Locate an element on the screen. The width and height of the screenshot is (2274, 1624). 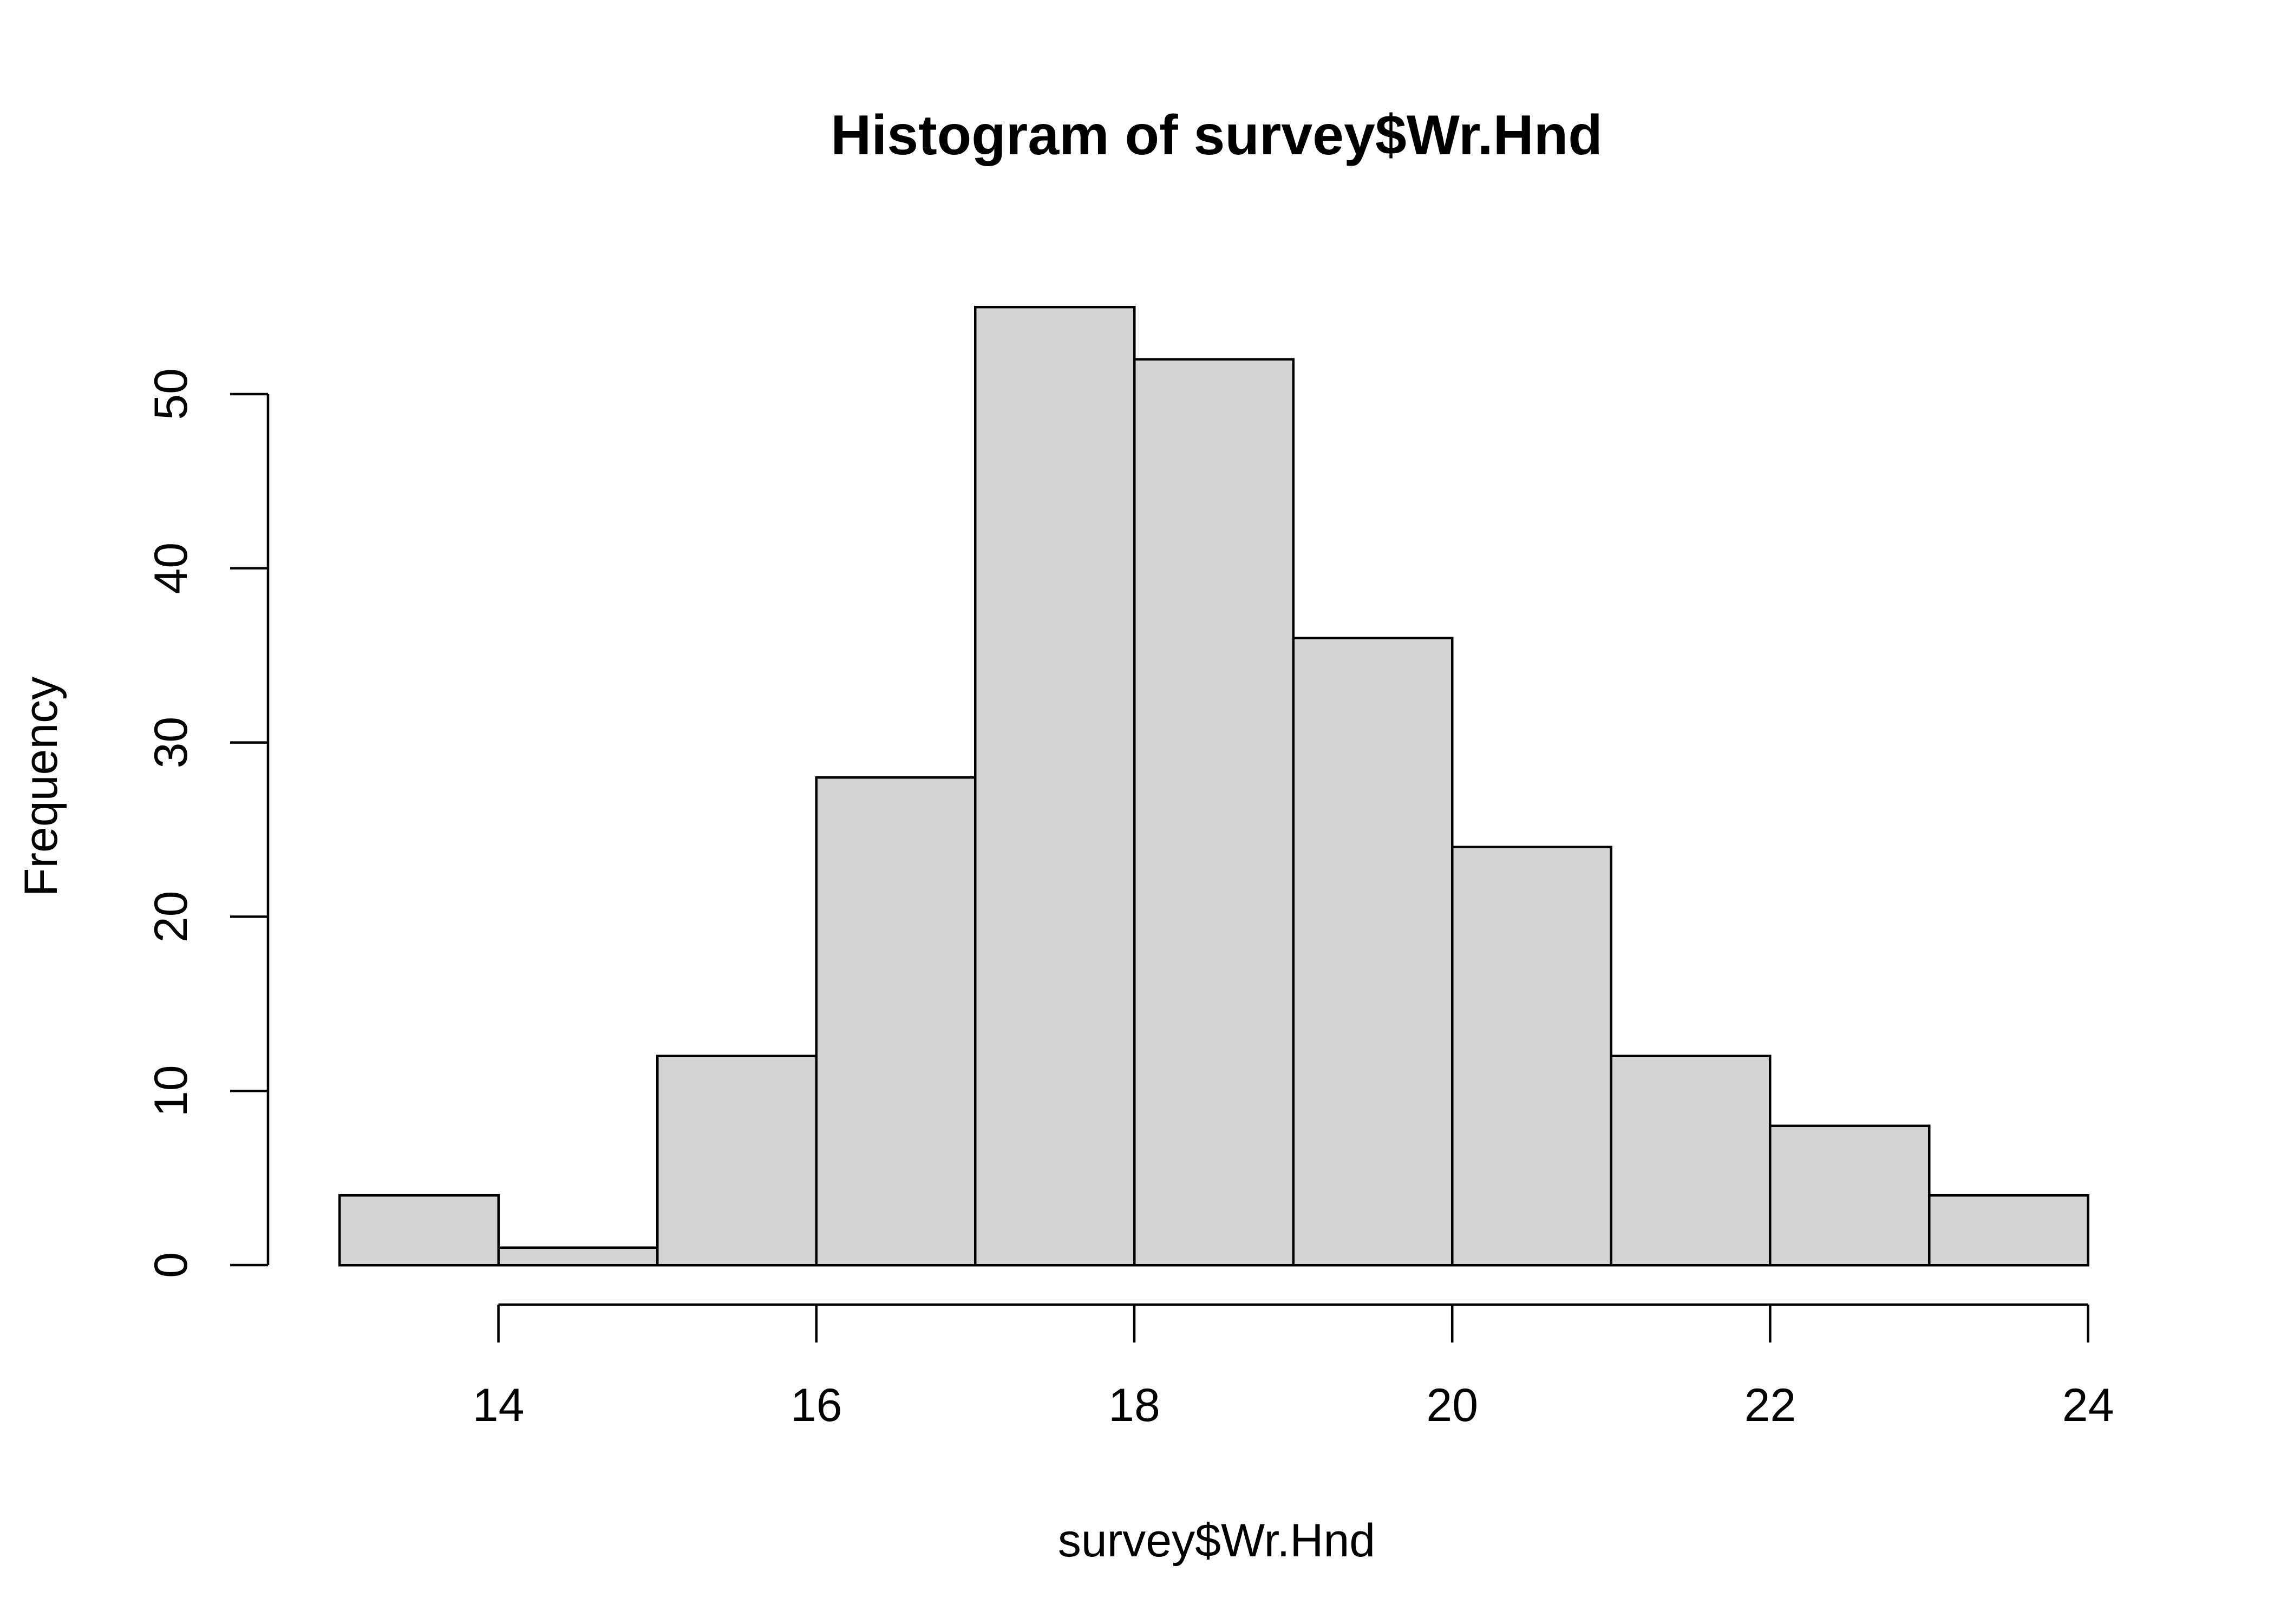
x-tick-label: 22 is located at coordinates (1770, 1405).